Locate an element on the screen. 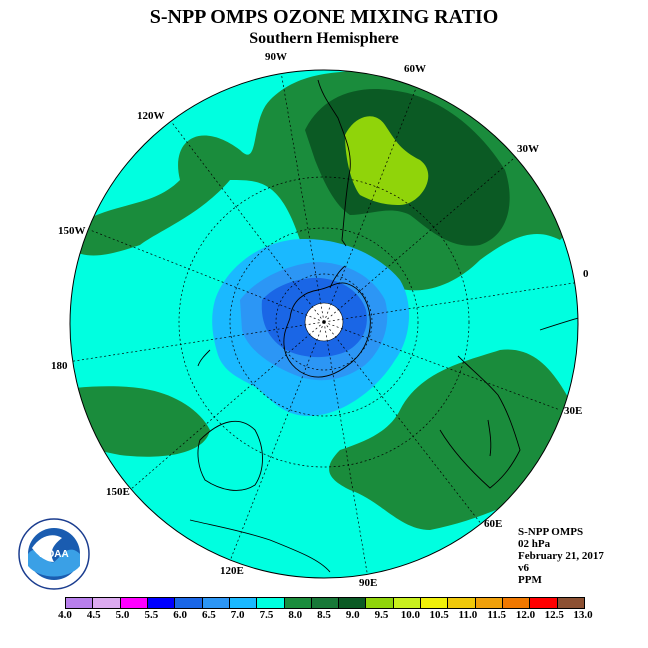  logo-text: NOAA is located at coordinates (53, 554).